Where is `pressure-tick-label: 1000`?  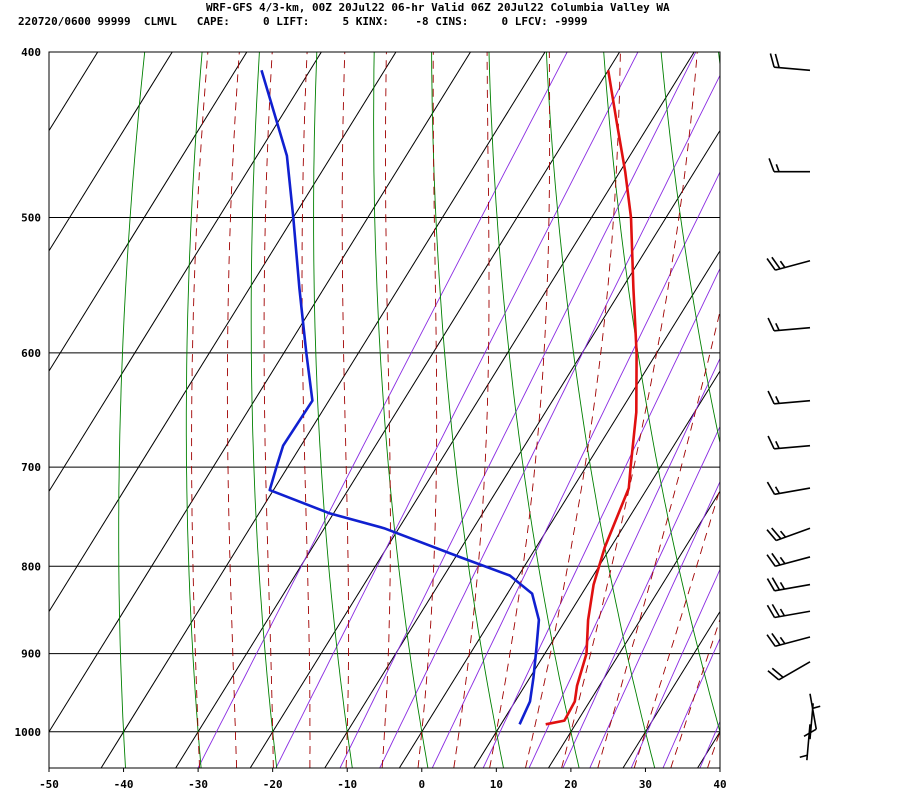 pressure-tick-label: 1000 is located at coordinates (28, 732).